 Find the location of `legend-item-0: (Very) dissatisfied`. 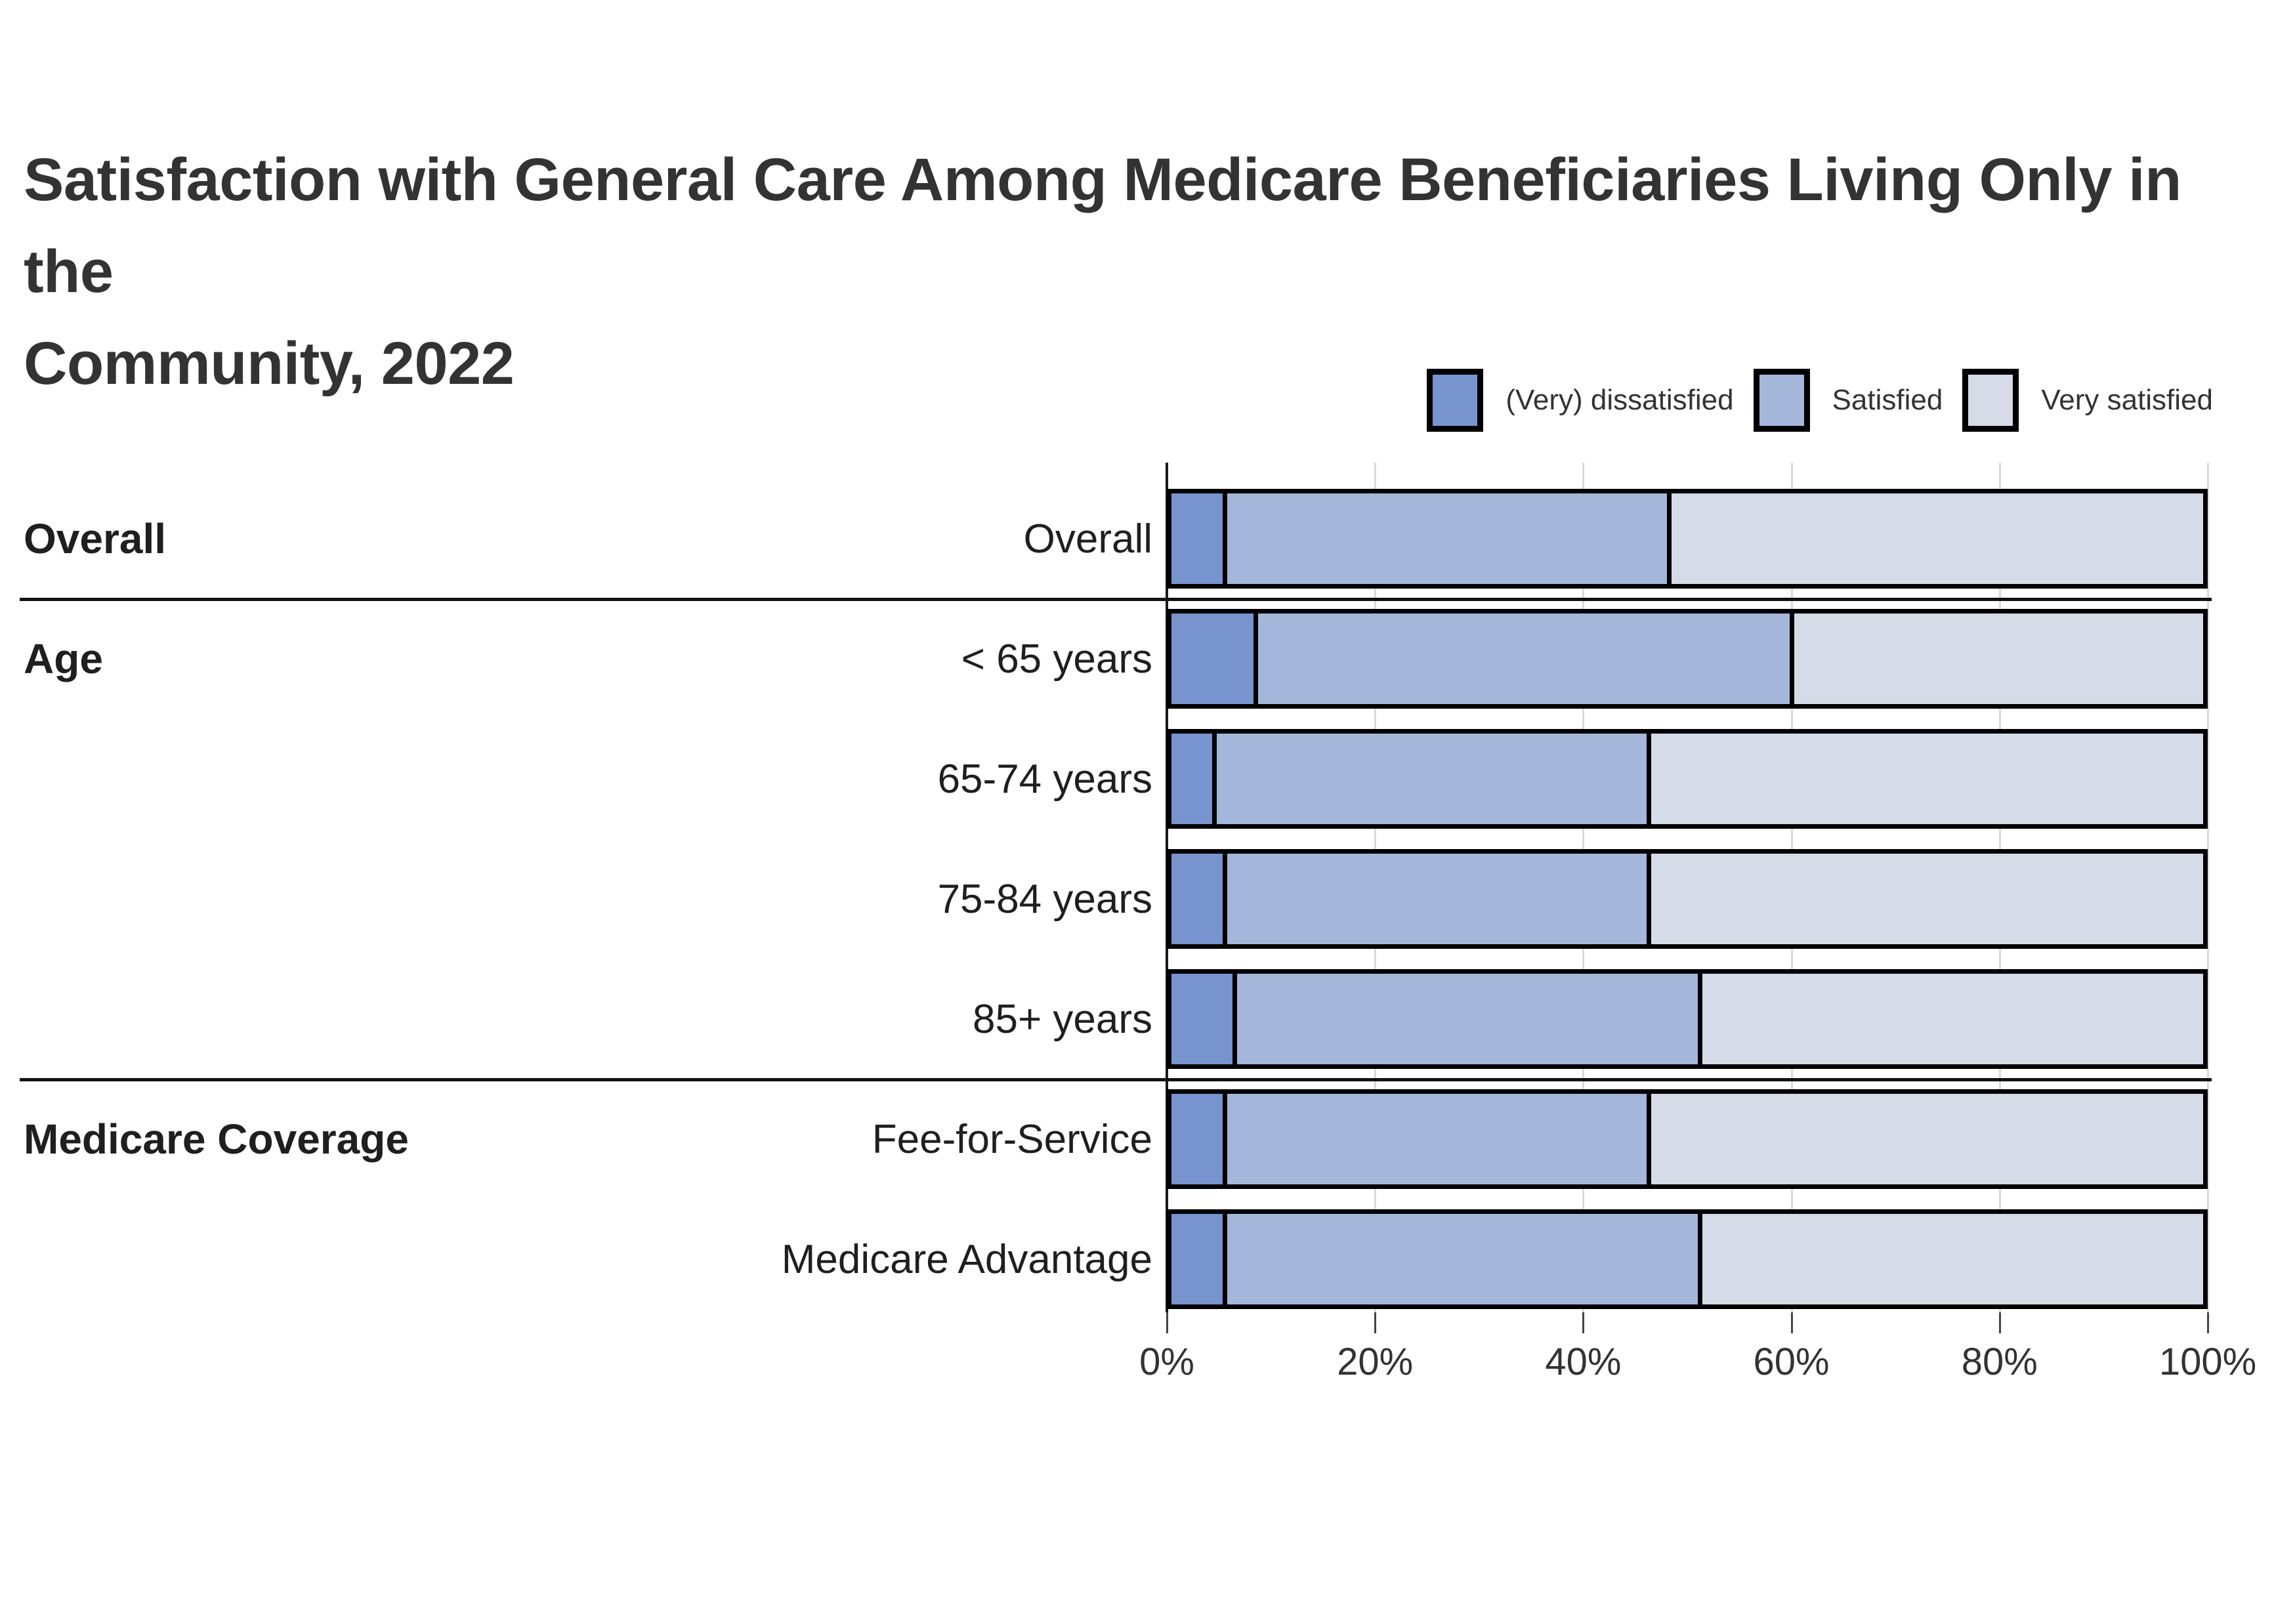

legend-item-0: (Very) dissatisfied is located at coordinates (1580, 400).